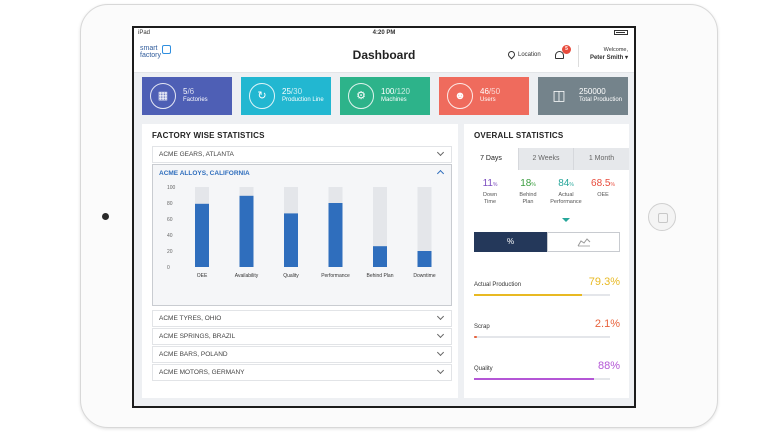 This screenshot has height=432, width=768. I want to click on x-tick-label: Availability, so click(247, 276).